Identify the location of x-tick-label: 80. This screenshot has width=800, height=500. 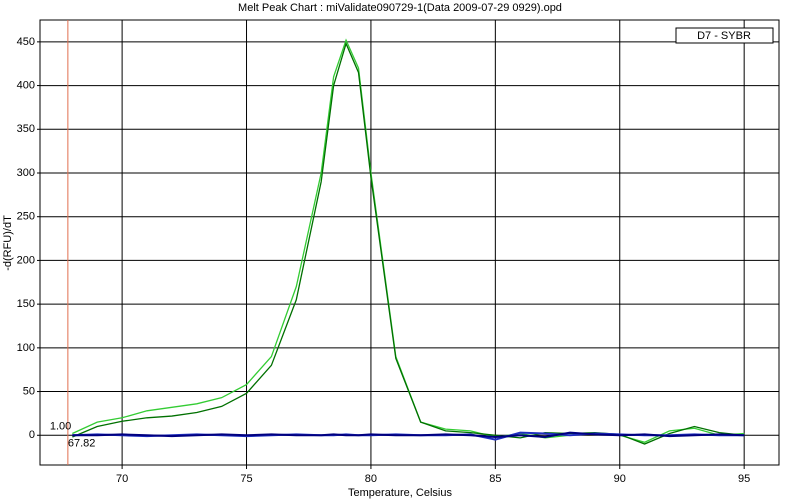
(371, 479).